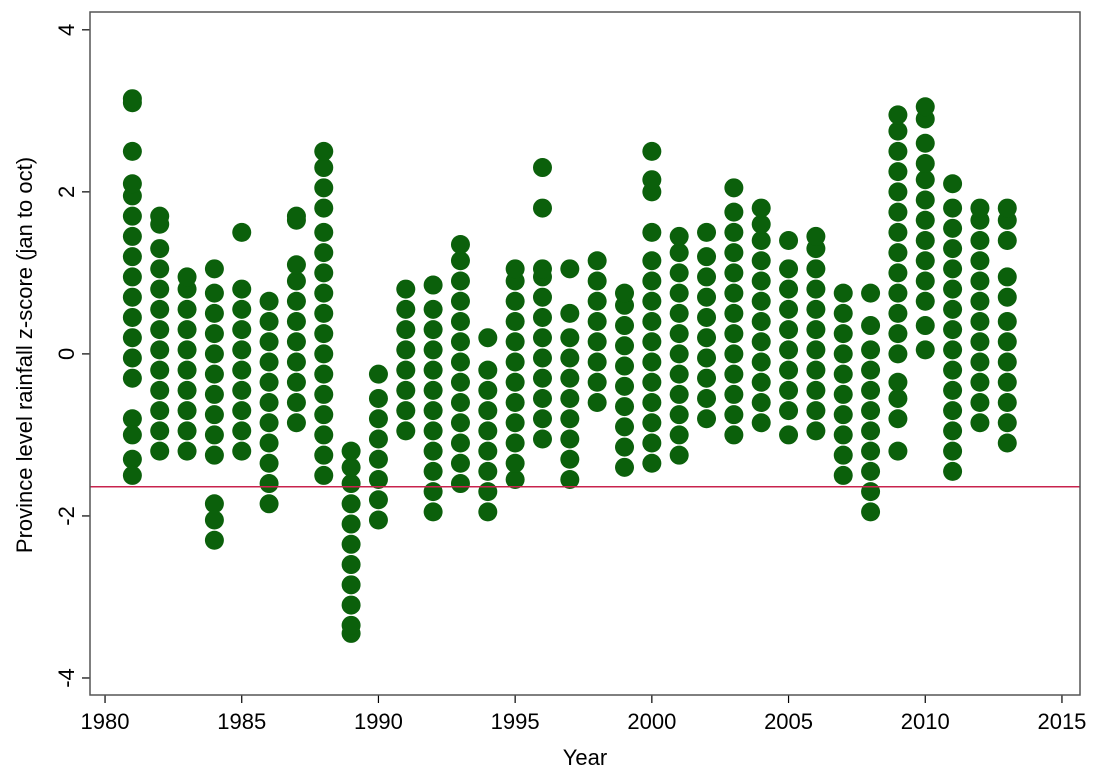 The height and width of the screenshot is (771, 1097). What do you see at coordinates (66, 30) in the screenshot?
I see `y-tick-label: 4` at bounding box center [66, 30].